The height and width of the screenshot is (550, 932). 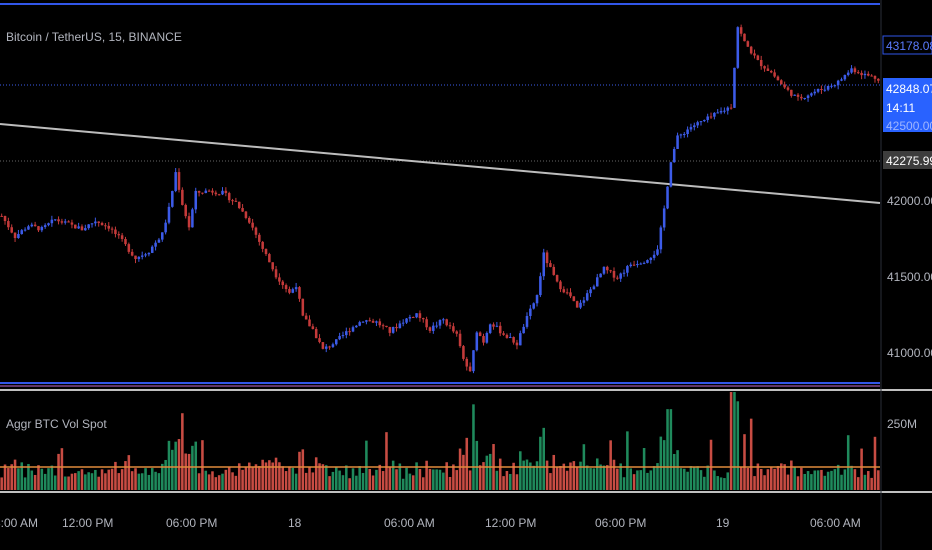 I want to click on indicator-title: Aggr BTC Vol Spot, so click(x=56, y=424).